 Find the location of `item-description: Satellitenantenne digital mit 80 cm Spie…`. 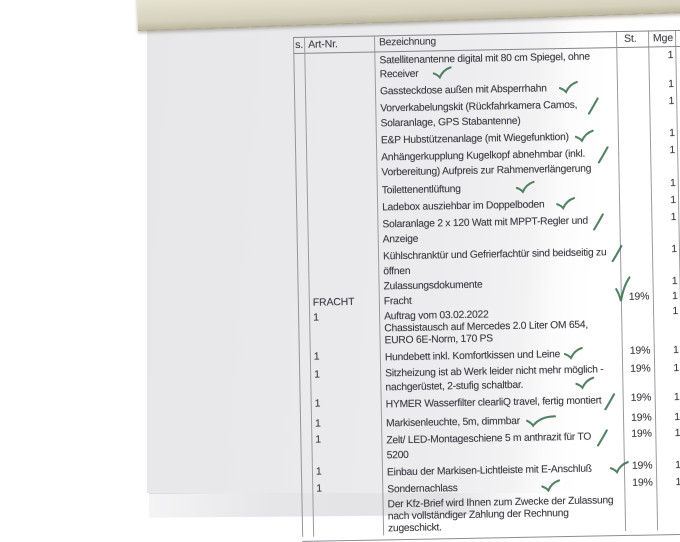

item-description: Satellitenantenne digital mit 80 cm Spie… is located at coordinates (496, 65).